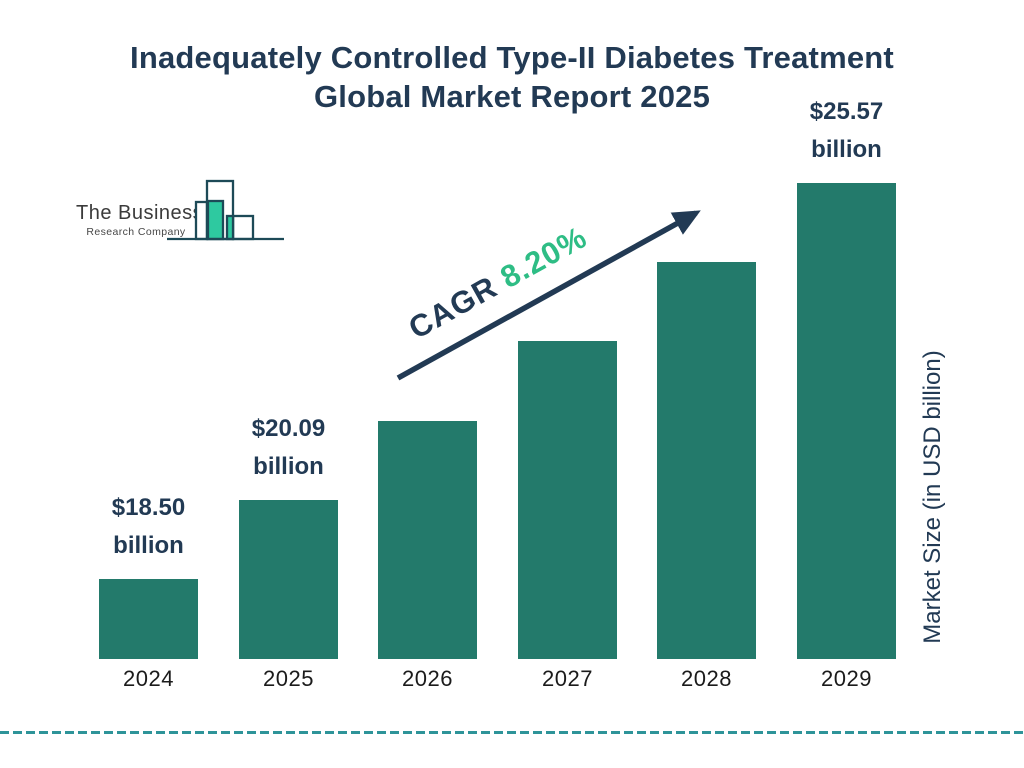  I want to click on bar-2028, so click(706, 460).